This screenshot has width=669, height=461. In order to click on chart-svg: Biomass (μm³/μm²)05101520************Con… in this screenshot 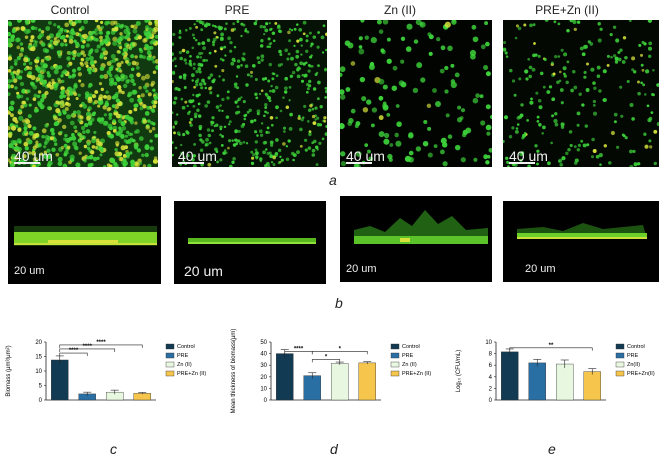, I will do `click(106, 372)`.